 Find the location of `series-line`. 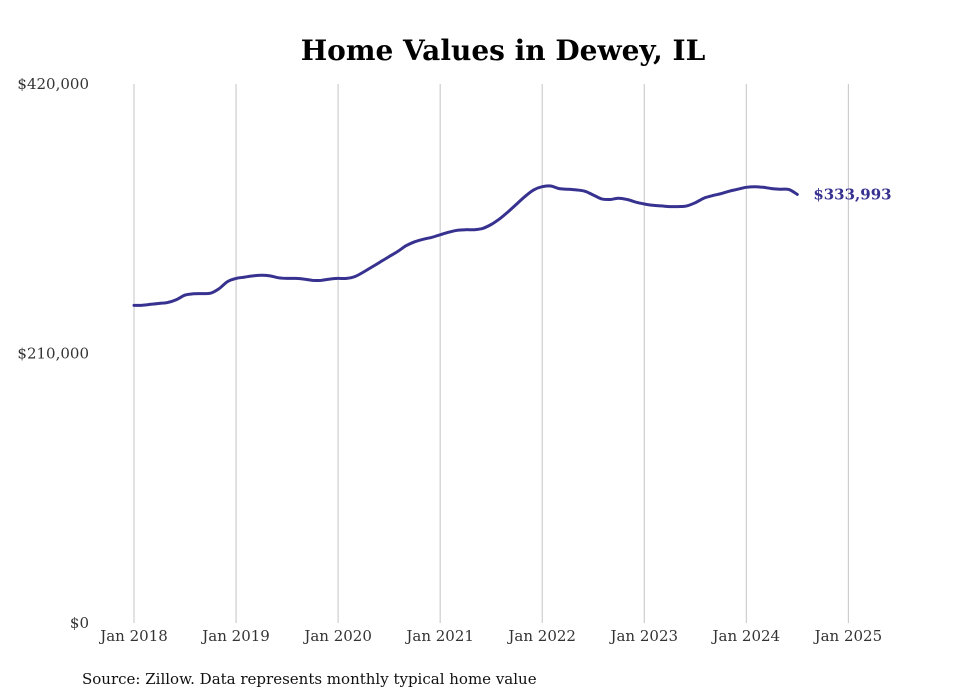

series-line is located at coordinates (465, 245).